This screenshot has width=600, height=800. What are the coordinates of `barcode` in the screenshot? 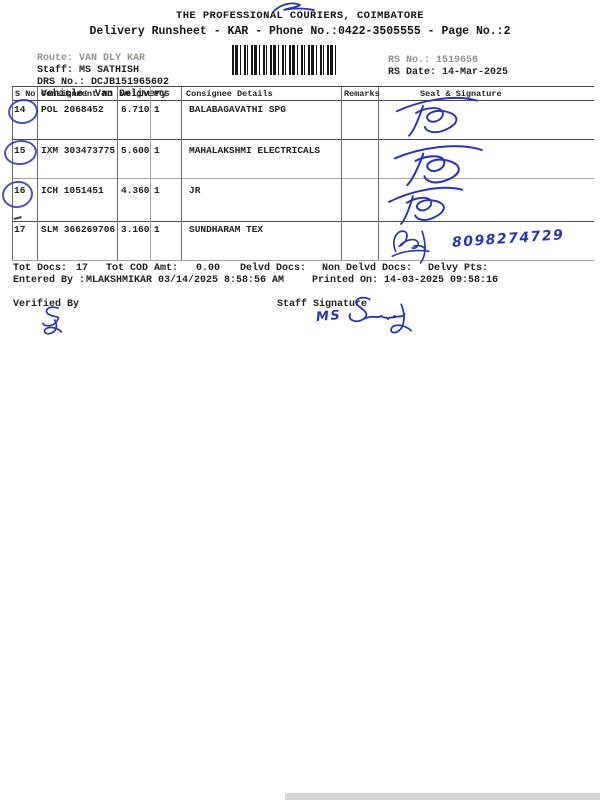 It's located at (284, 60).